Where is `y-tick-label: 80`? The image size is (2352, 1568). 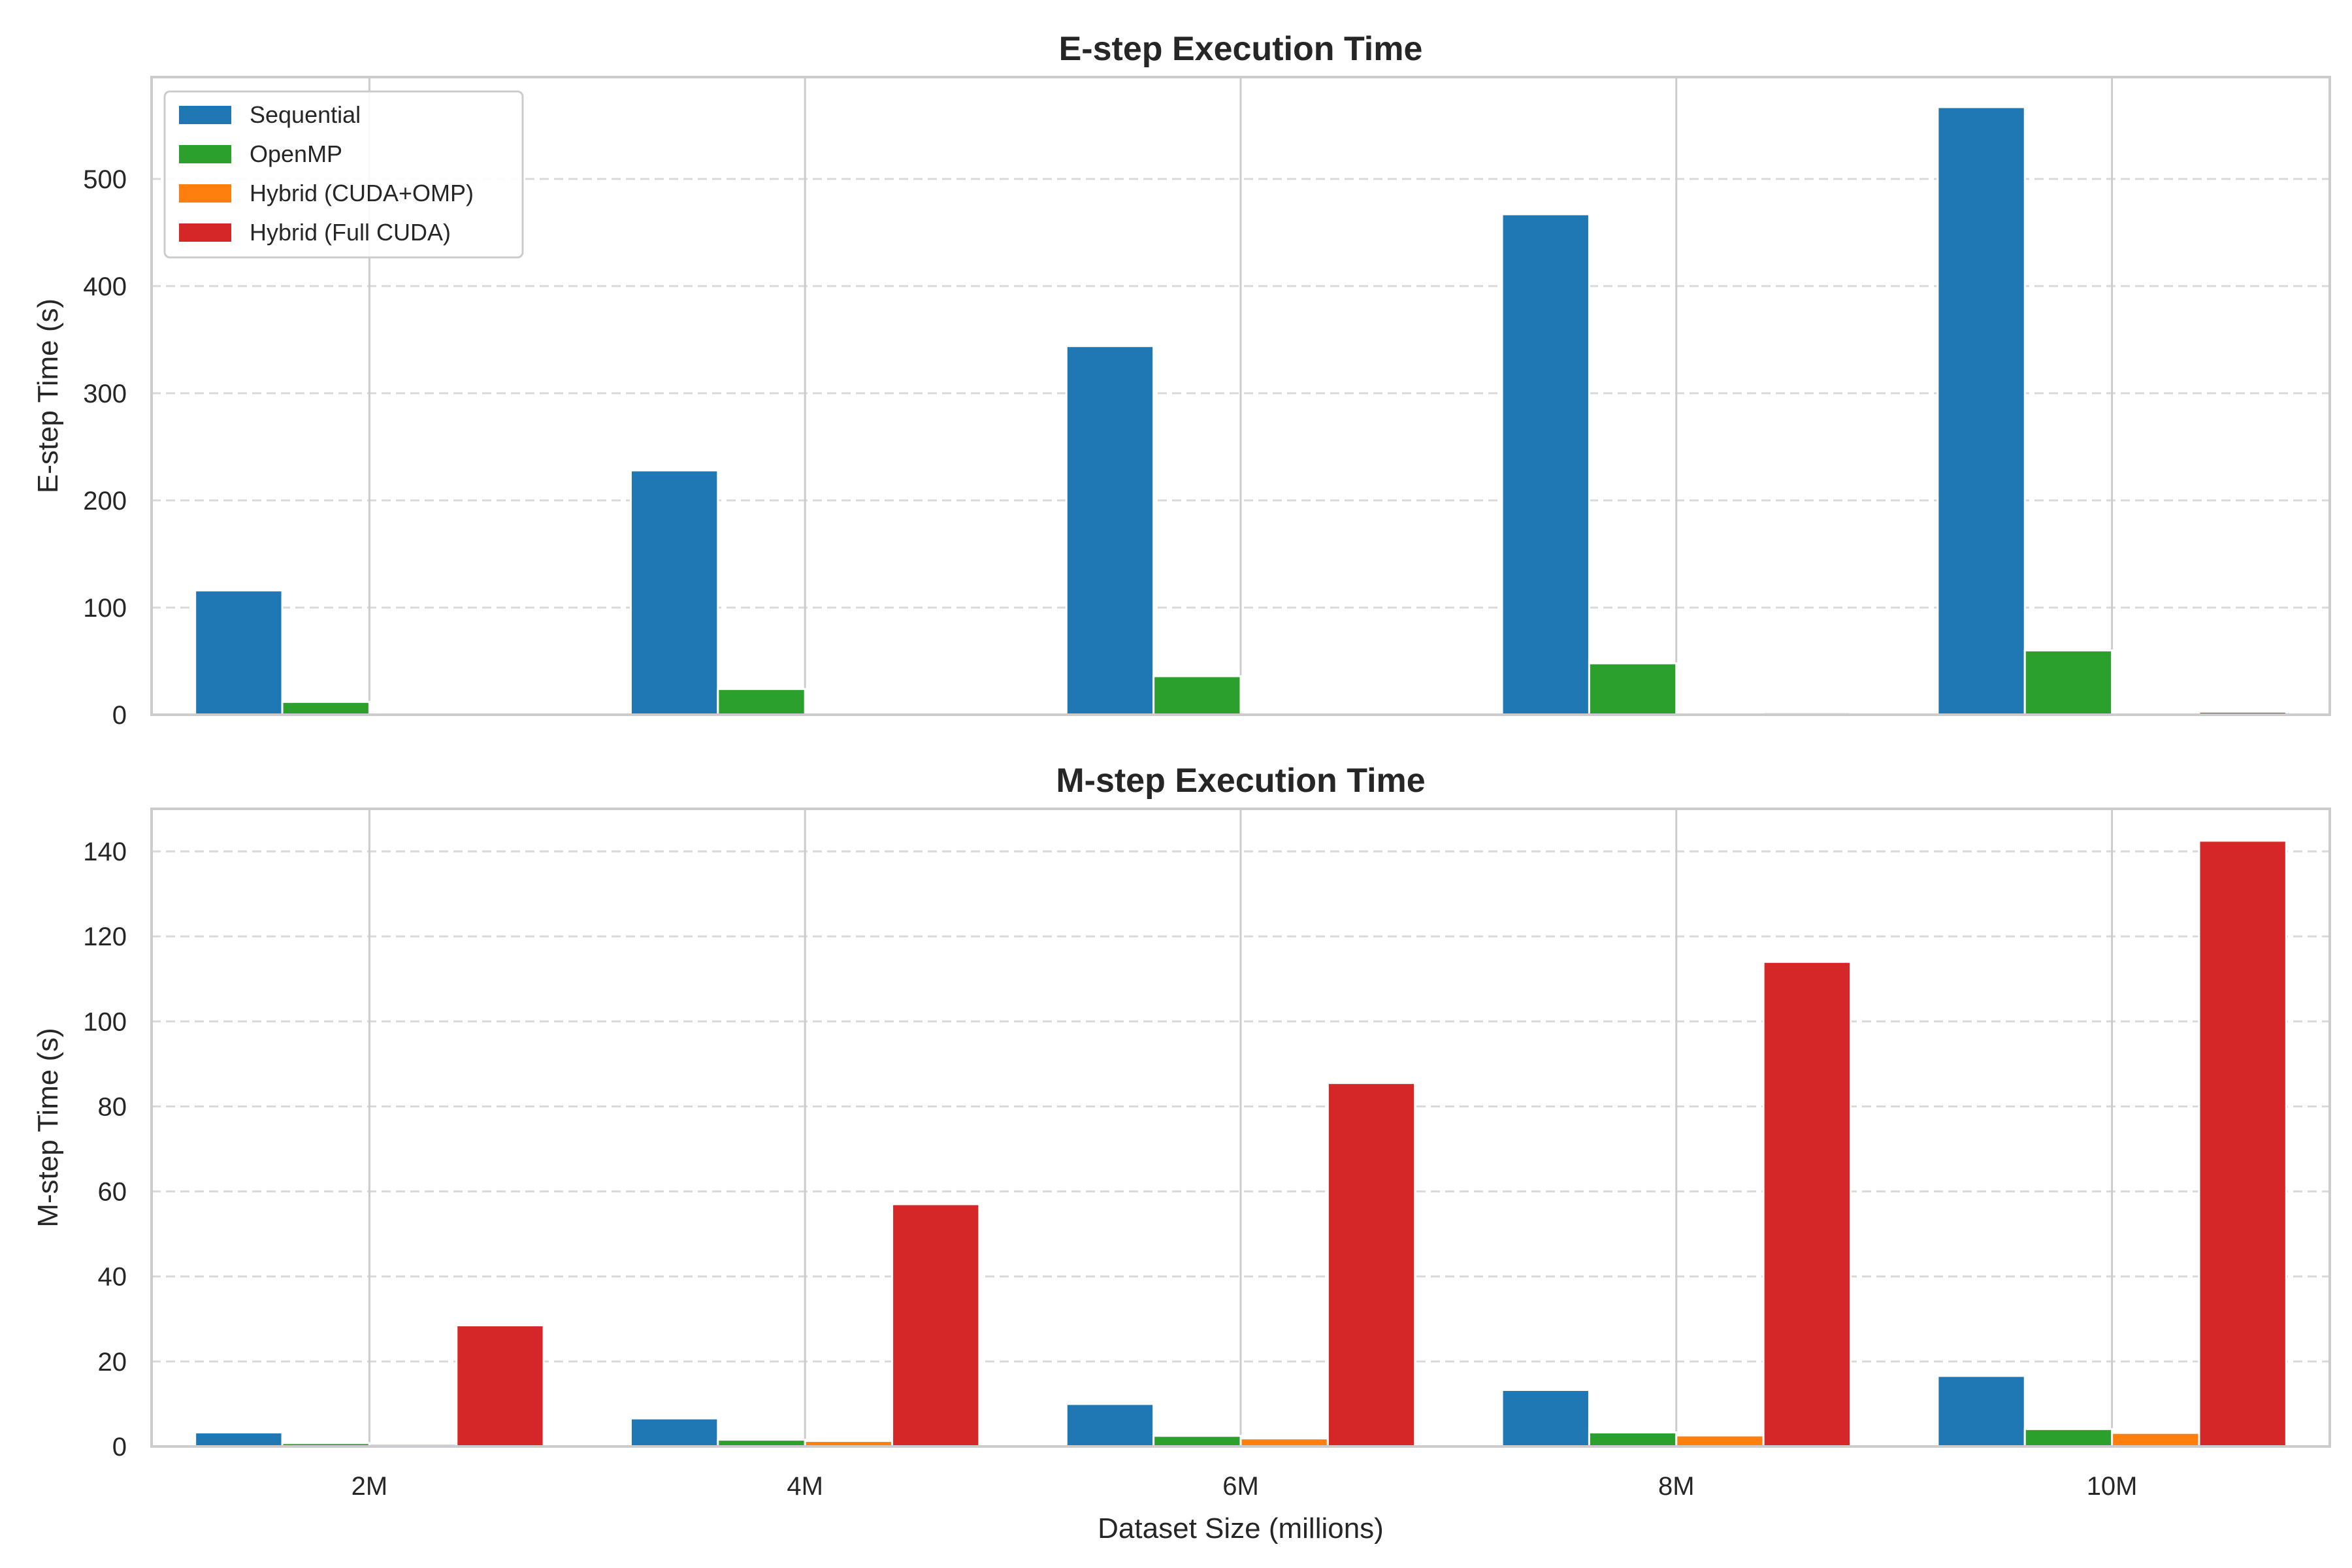
y-tick-label: 80 is located at coordinates (112, 1106).